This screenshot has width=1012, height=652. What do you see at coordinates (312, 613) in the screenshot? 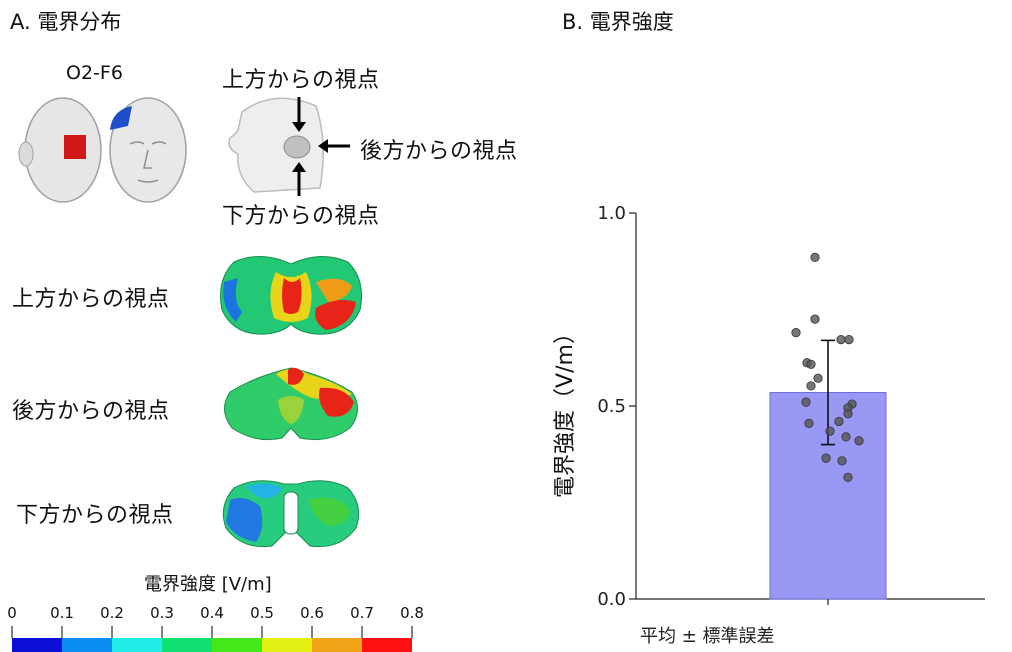
I see `colorbar-tick-label: 0.6` at bounding box center [312, 613].